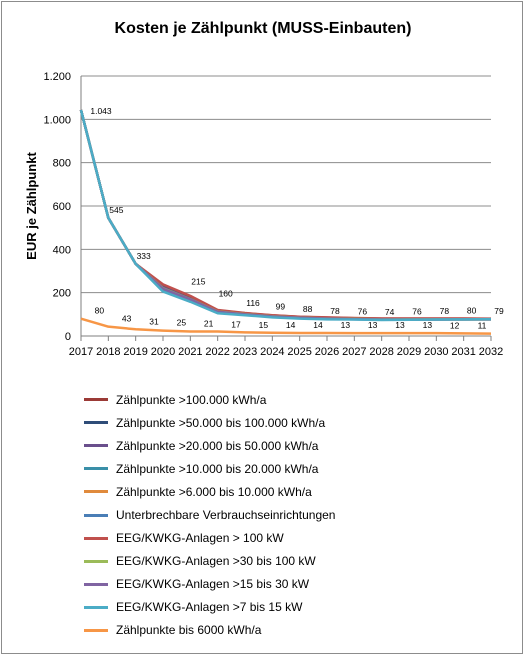  I want to click on legend-item: Zählpunkte >10.000 bis 20.000 kWh/a, so click(284, 468).